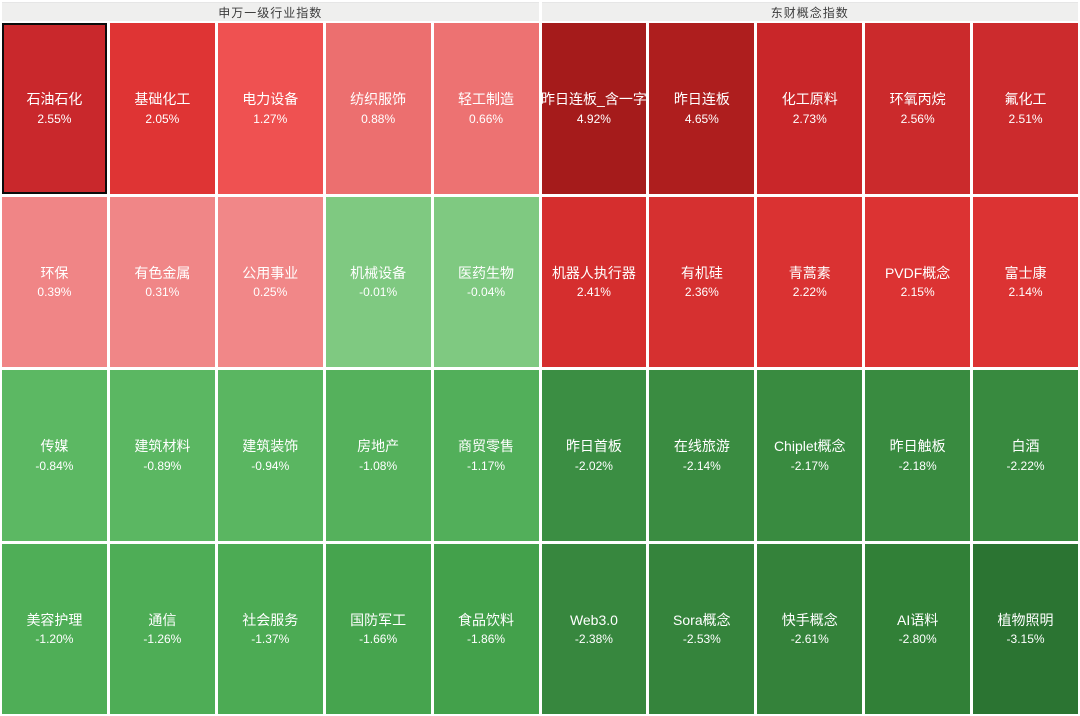 This screenshot has width=1080, height=716. What do you see at coordinates (486, 455) in the screenshot?
I see `heatmap-tile: 商贸零售 -1.17%` at bounding box center [486, 455].